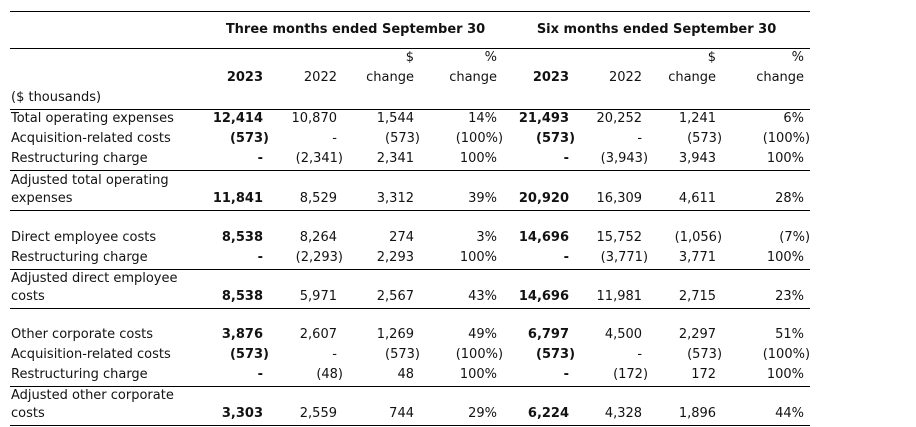 The width and height of the screenshot is (916, 427). What do you see at coordinates (697, 257) in the screenshot?
I see `cell-dollar-change-6m: 3,771` at bounding box center [697, 257].